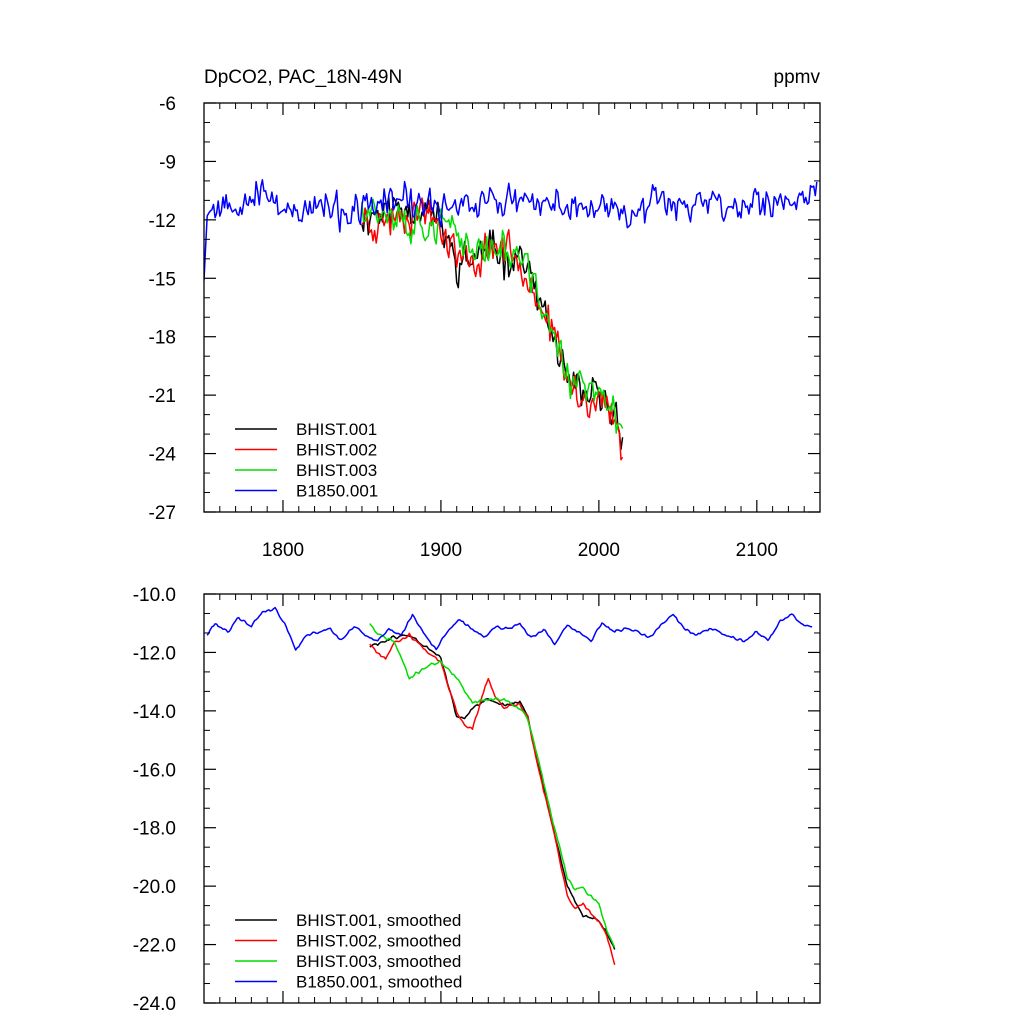 This screenshot has height=1024, width=1024. Describe the element at coordinates (336, 450) in the screenshot. I see `legend-label: BHIST.002` at that location.